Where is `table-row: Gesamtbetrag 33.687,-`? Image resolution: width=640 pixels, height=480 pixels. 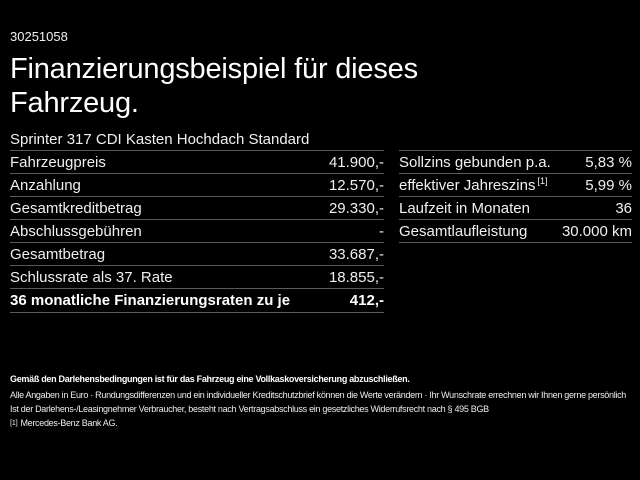 table-row: Gesamtbetrag 33.687,- is located at coordinates (197, 254).